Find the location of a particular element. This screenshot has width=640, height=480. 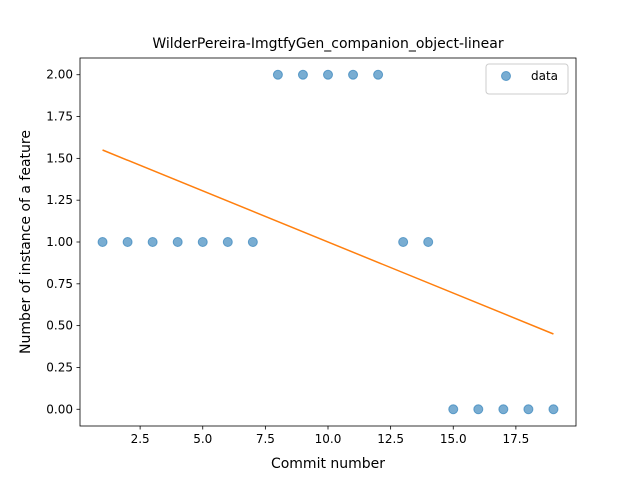

legend-marker is located at coordinates (506, 76).